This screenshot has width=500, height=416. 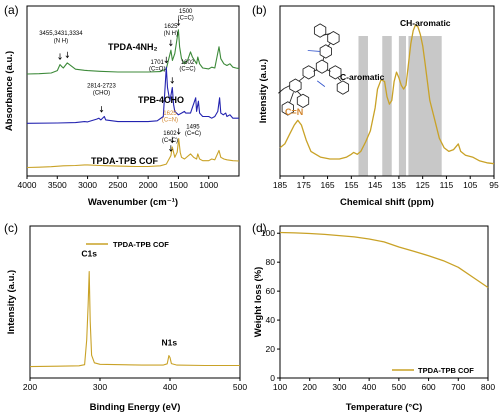 I want to click on panel-a-annotation-cn: (C=N), so click(x=170, y=121).